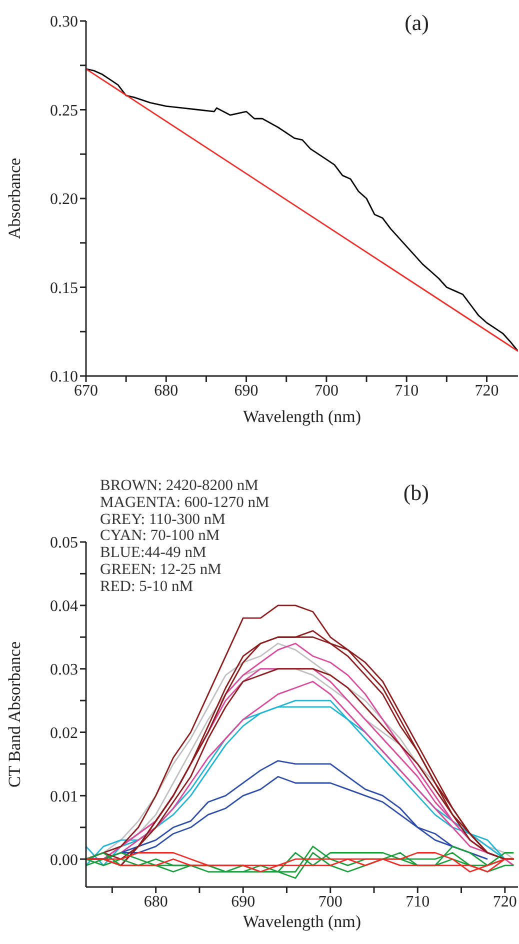 The width and height of the screenshot is (519, 944). I want to click on chart-title: (b), so click(416, 493).